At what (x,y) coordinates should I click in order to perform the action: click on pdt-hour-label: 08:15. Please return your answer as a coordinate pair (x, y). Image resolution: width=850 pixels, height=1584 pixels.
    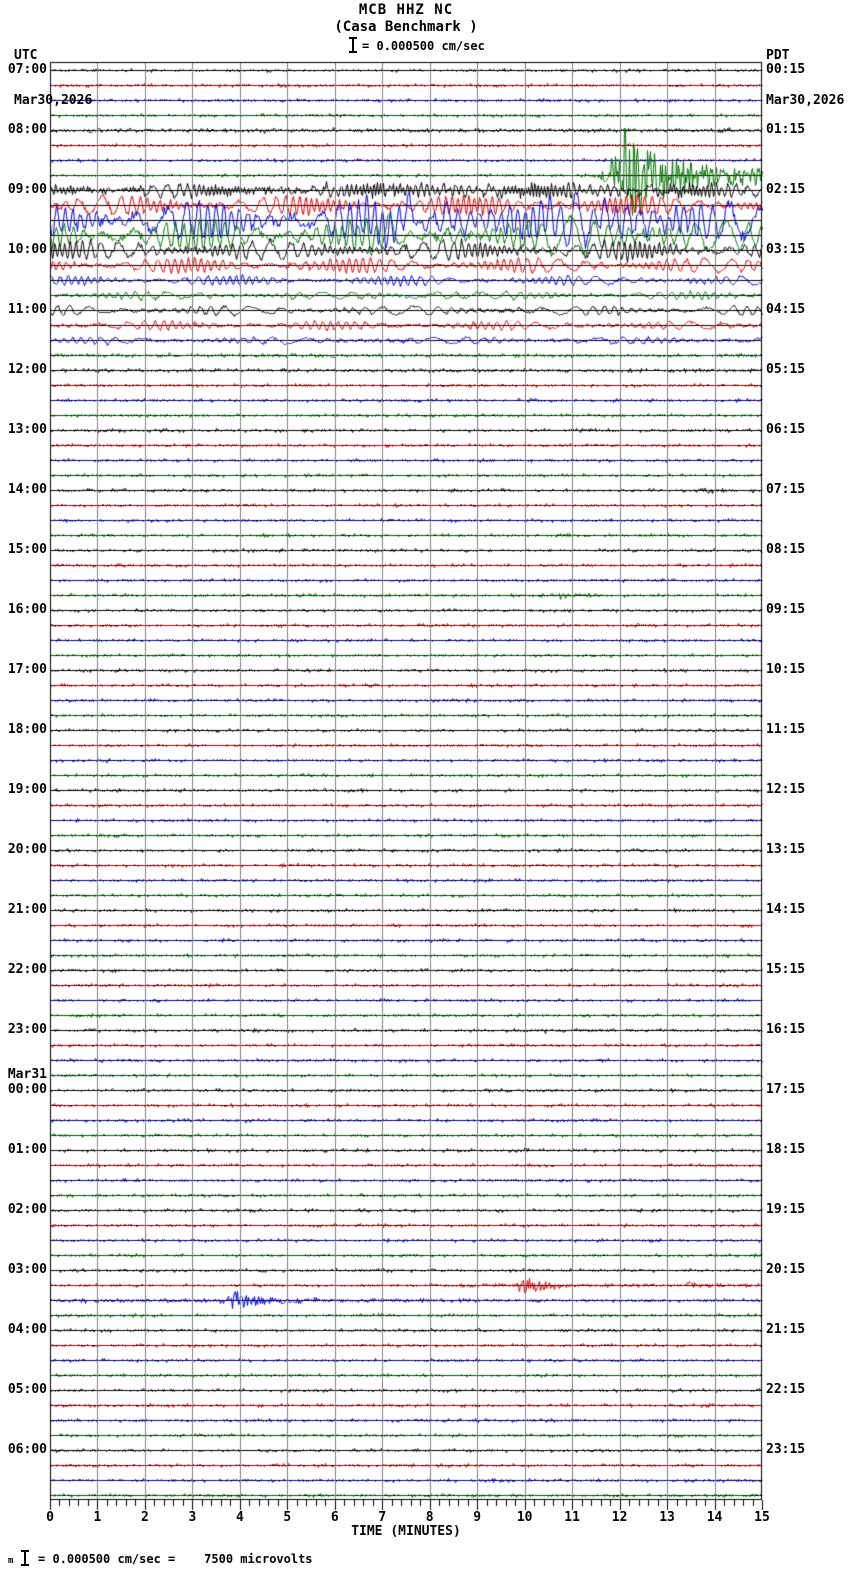
    Looking at the image, I should click on (786, 549).